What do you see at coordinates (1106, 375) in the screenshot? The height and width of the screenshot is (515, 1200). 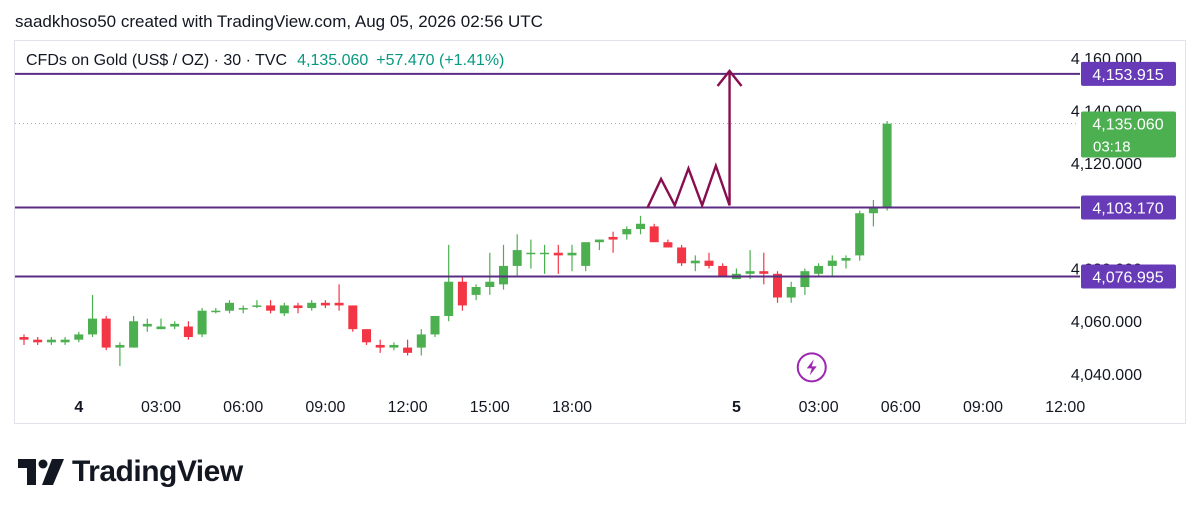 I see `price-tick-label: 4,040.000` at bounding box center [1106, 375].